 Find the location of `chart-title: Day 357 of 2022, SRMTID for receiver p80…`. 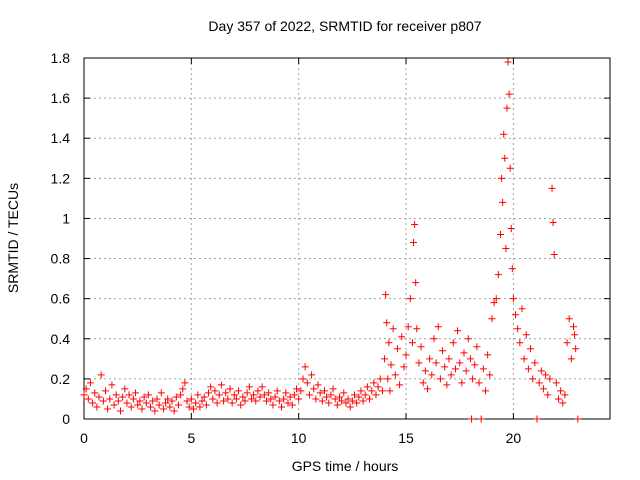

chart-title: Day 357 of 2022, SRMTID for receiver p80… is located at coordinates (344, 26).